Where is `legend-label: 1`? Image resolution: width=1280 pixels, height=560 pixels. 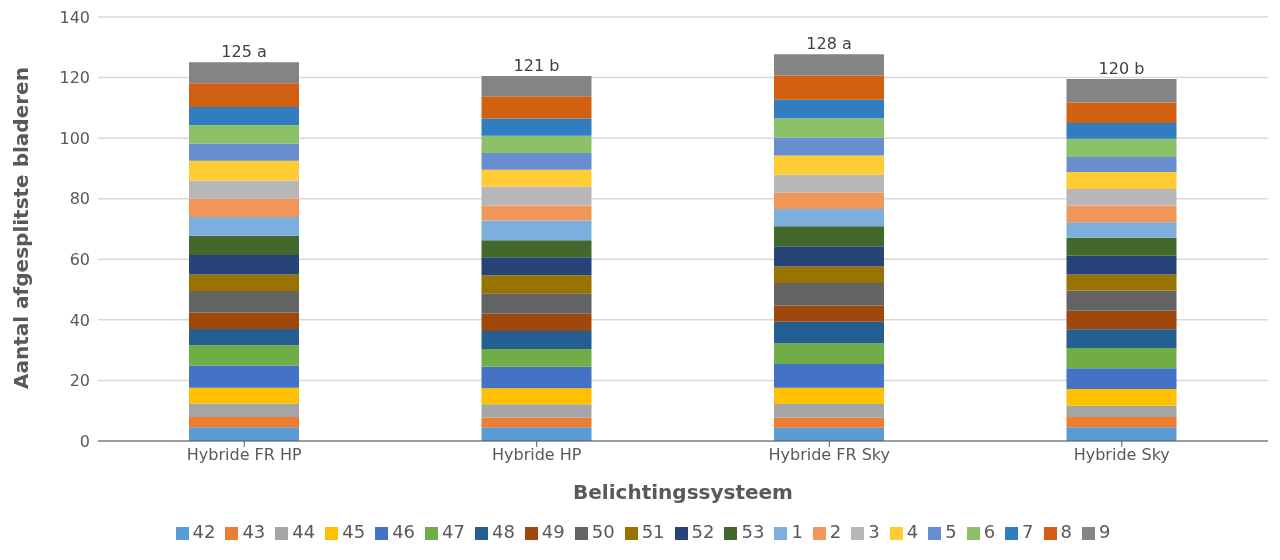 legend-label: 1 is located at coordinates (797, 531).